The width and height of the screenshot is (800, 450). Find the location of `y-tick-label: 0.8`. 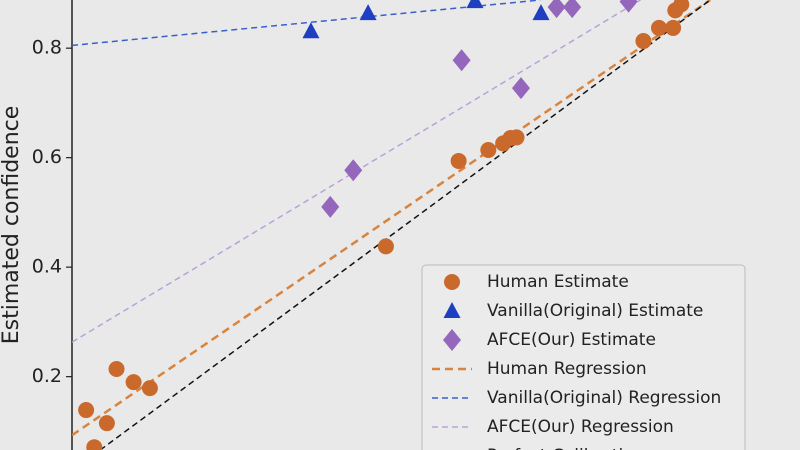

y-tick-label: 0.8 is located at coordinates (47, 48).